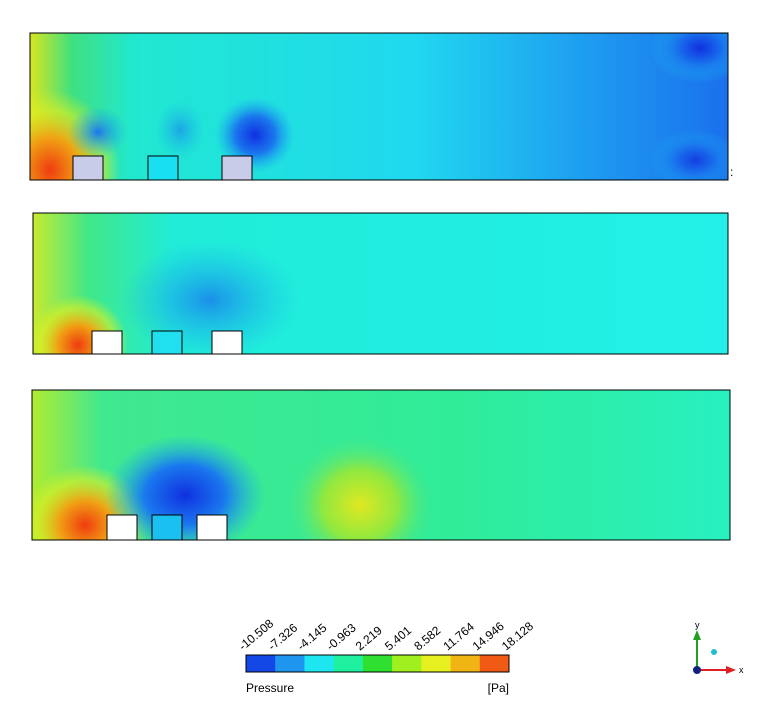  I want to click on legend-frame, so click(377, 663).